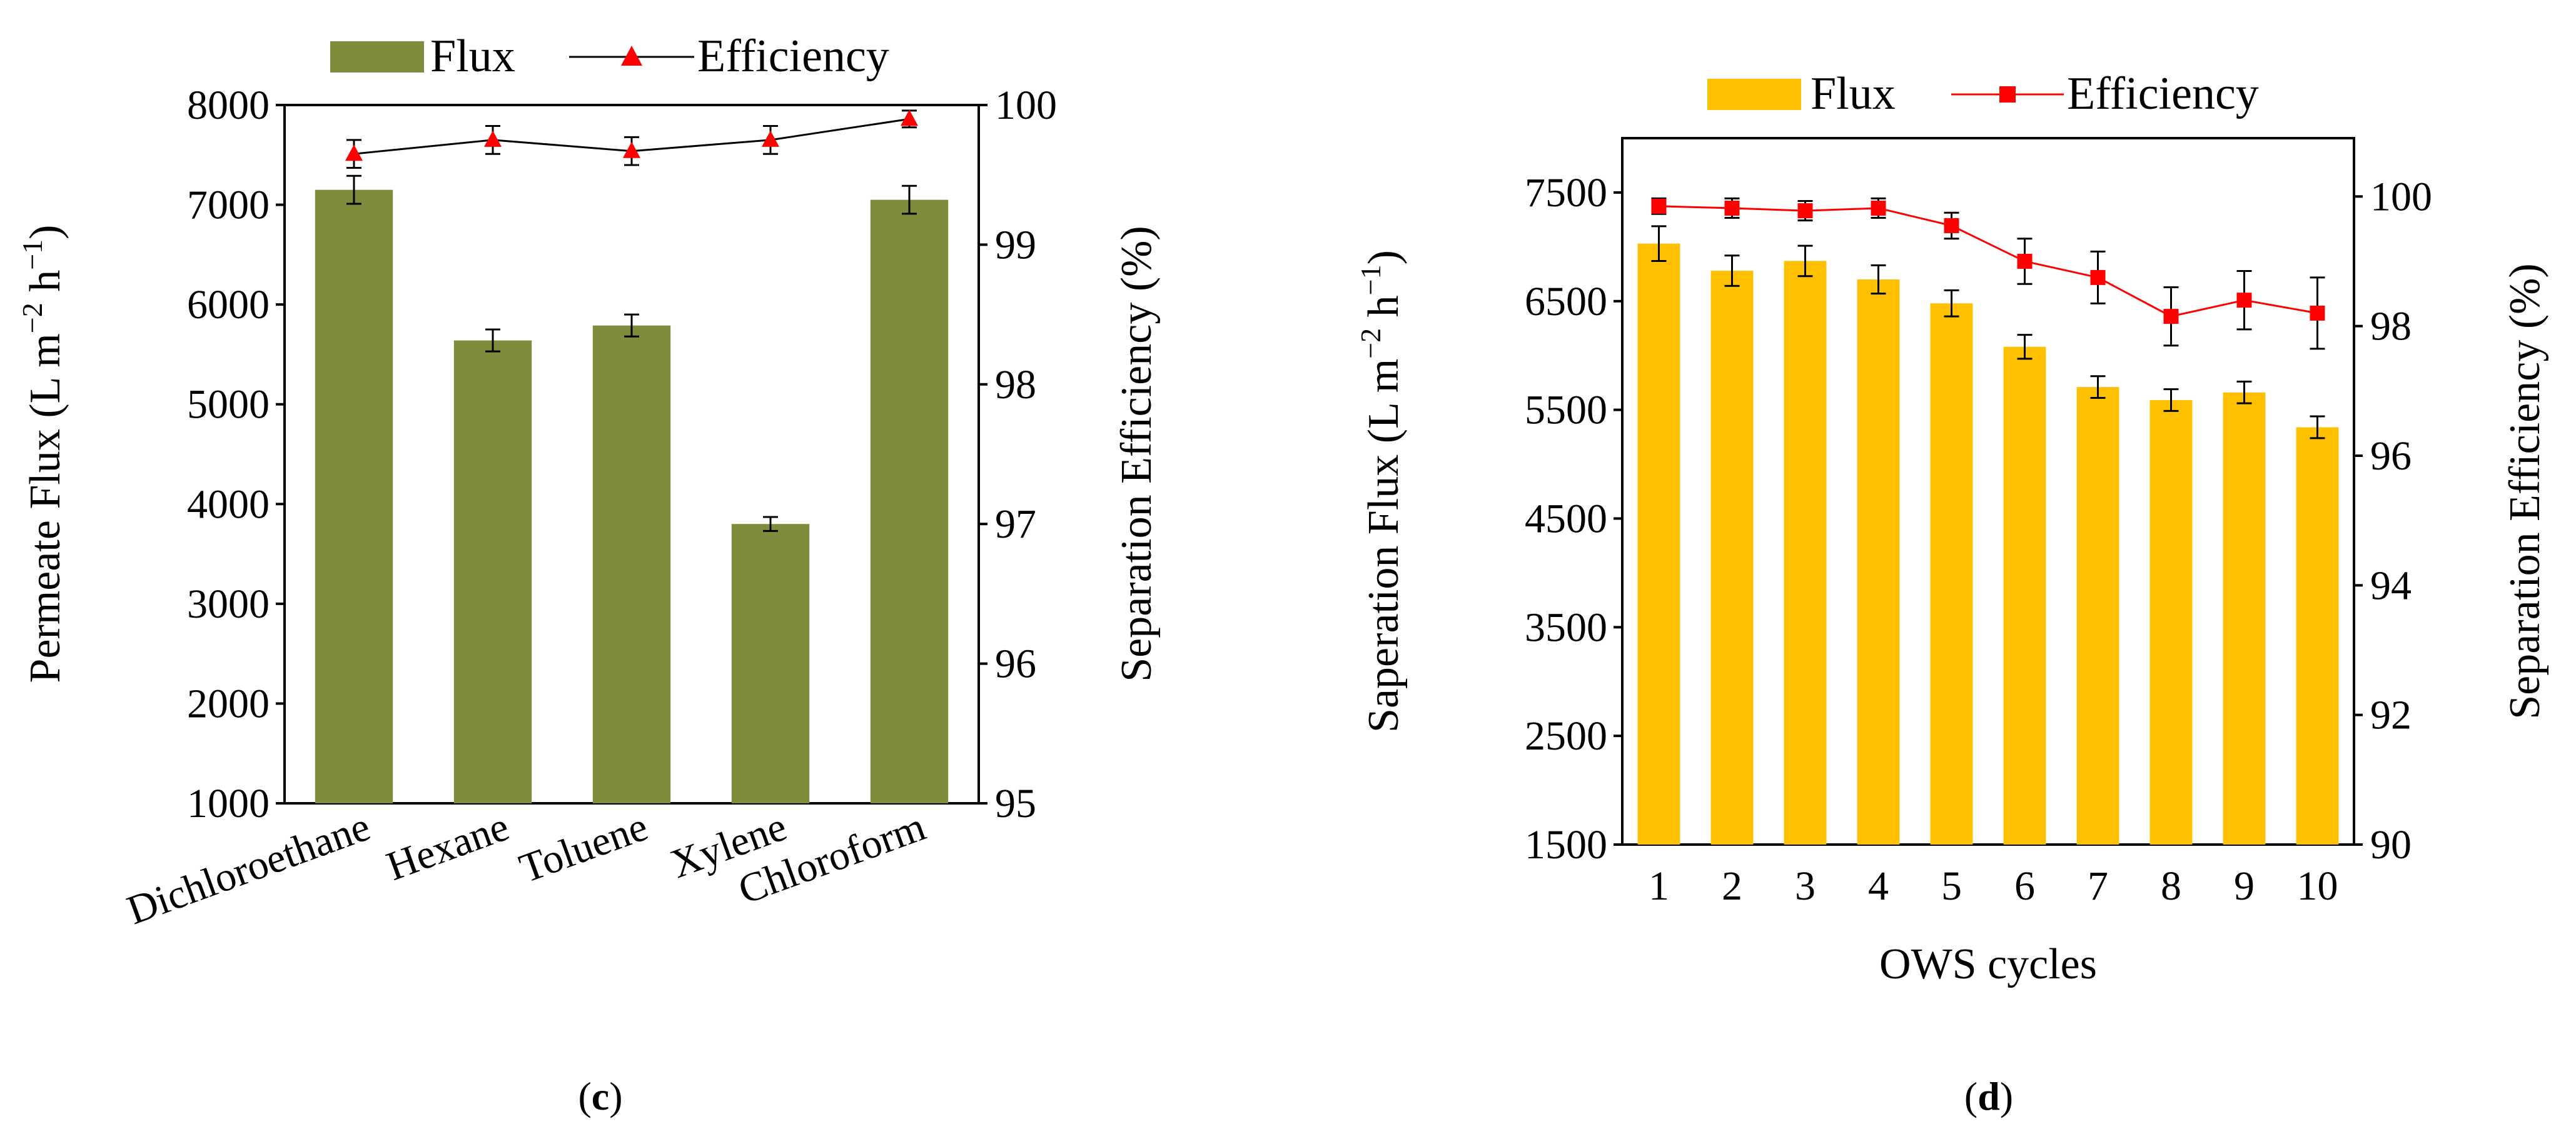 Image resolution: width=2576 pixels, height=1139 pixels. I want to click on x-category-label-d-3: 3, so click(1806, 886).